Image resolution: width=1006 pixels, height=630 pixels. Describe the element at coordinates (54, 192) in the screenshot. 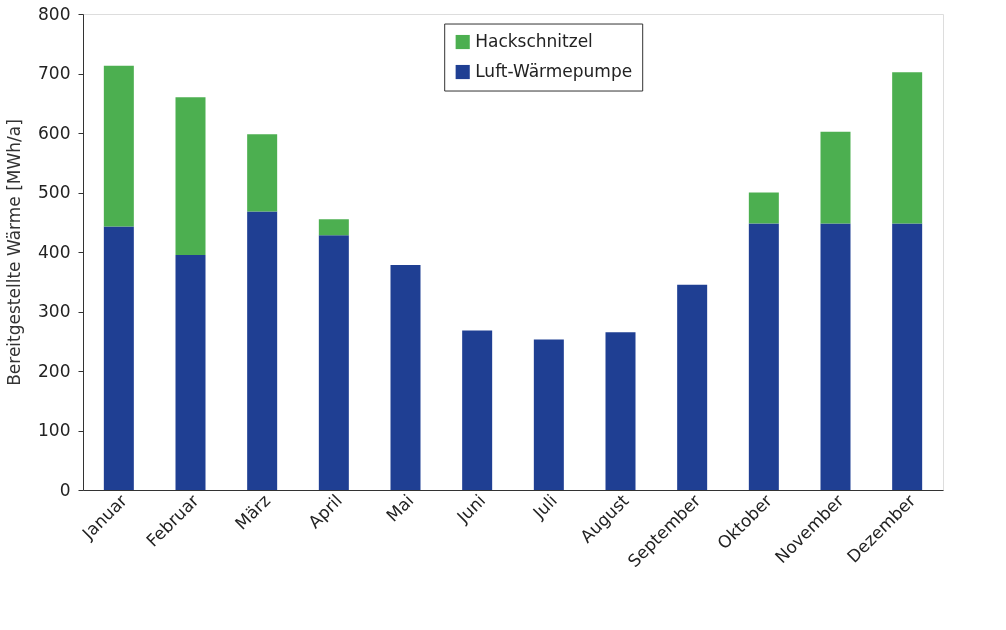

I see `y-tick-label: 500` at that location.